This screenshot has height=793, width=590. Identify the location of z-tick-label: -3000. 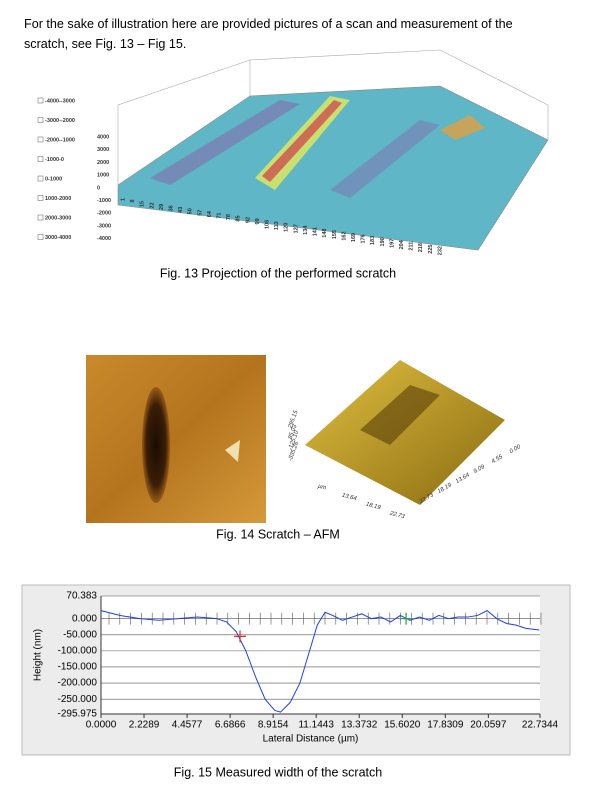
(104, 226).